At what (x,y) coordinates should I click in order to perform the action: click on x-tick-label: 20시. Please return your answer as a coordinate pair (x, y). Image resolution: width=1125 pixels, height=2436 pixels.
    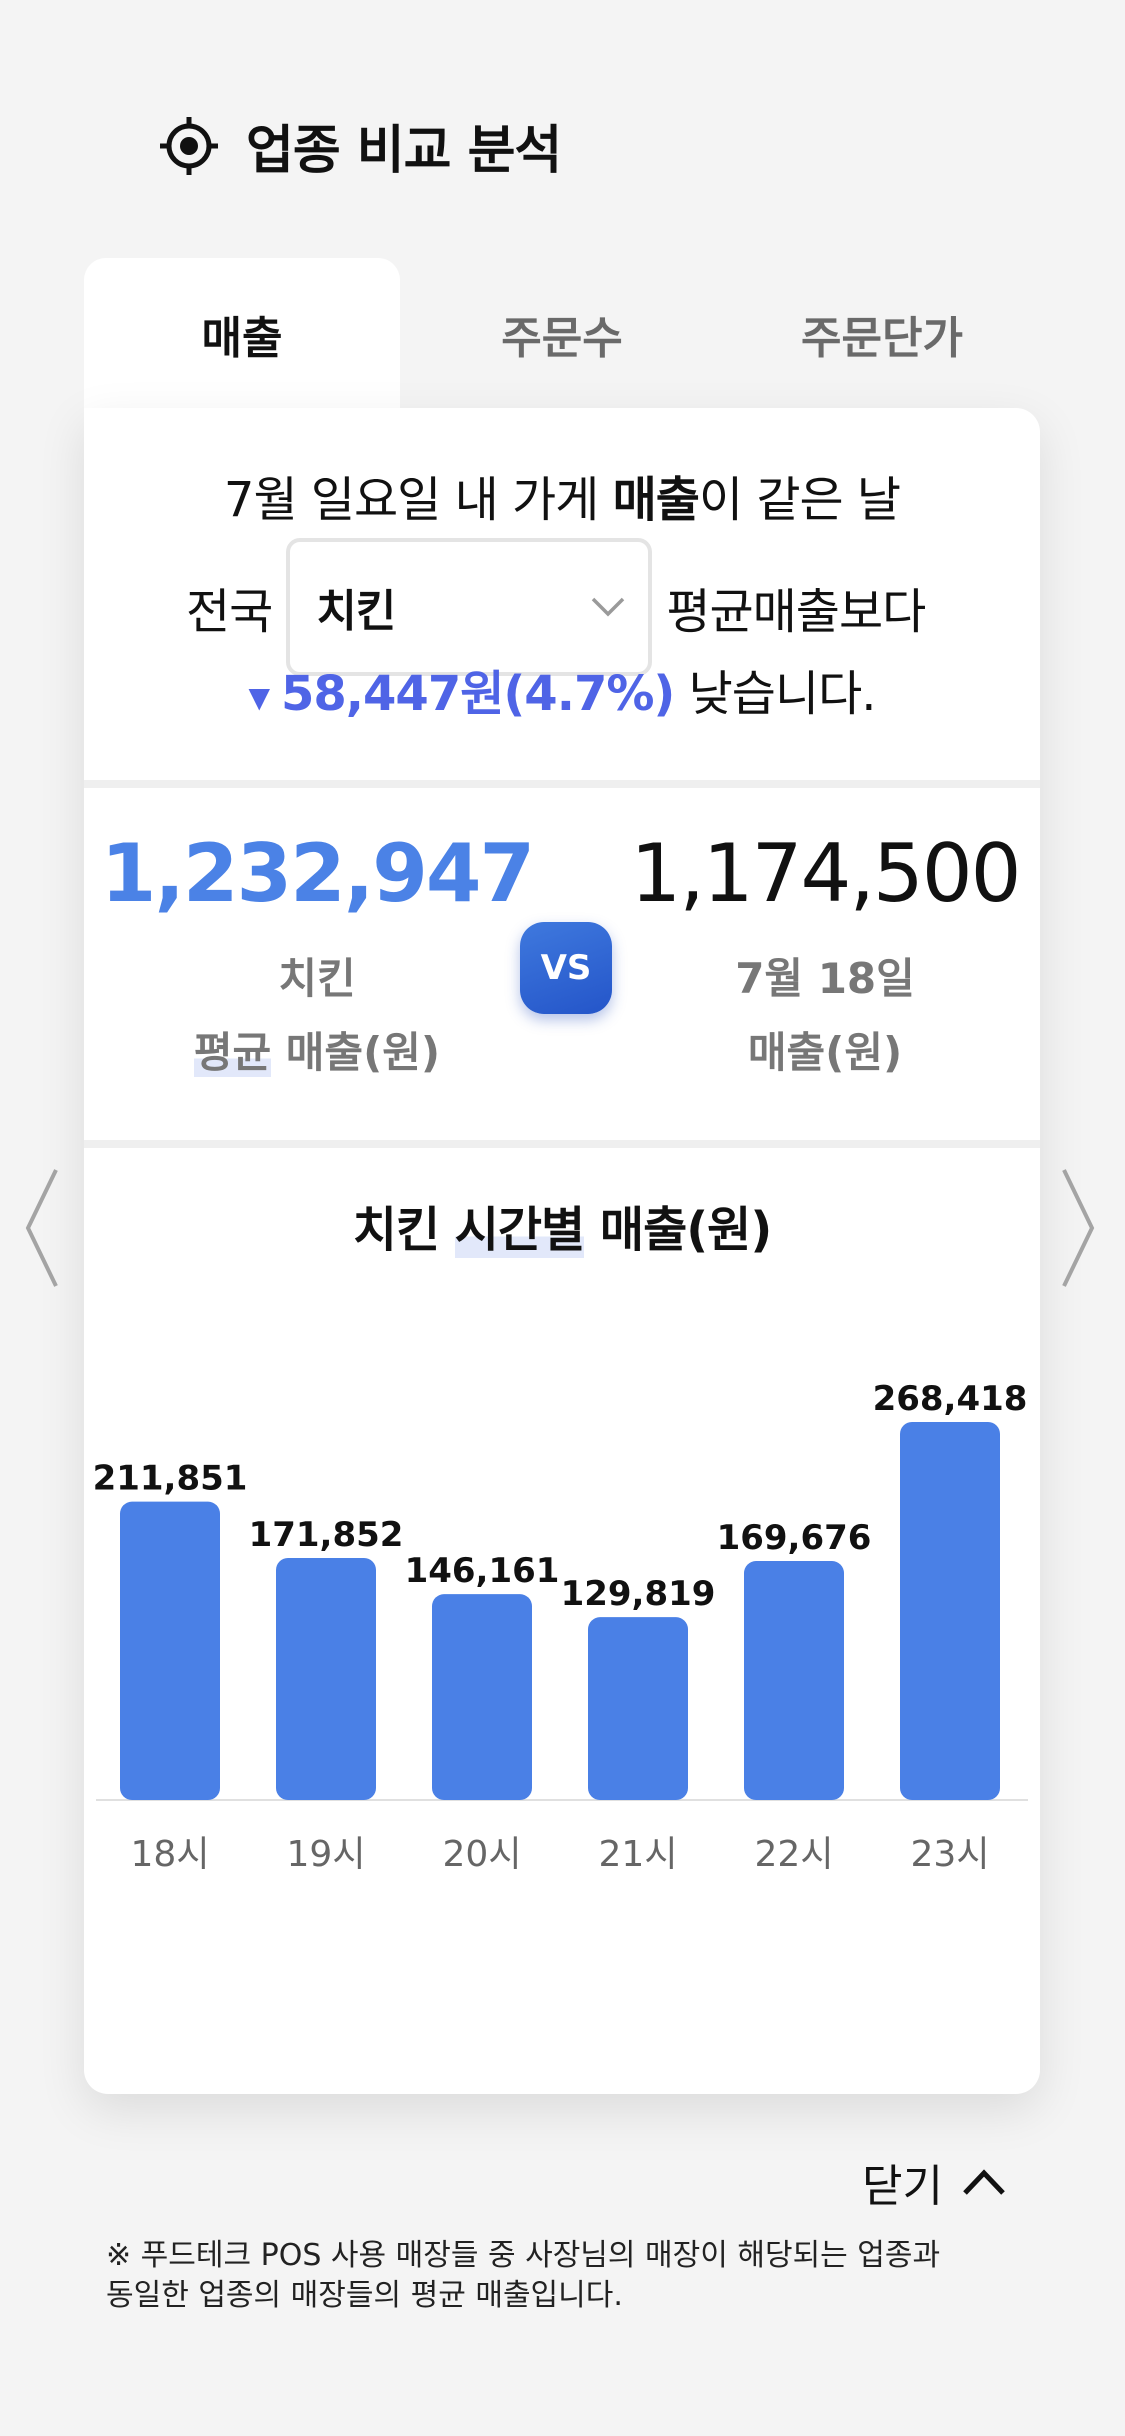
    Looking at the image, I should click on (482, 1854).